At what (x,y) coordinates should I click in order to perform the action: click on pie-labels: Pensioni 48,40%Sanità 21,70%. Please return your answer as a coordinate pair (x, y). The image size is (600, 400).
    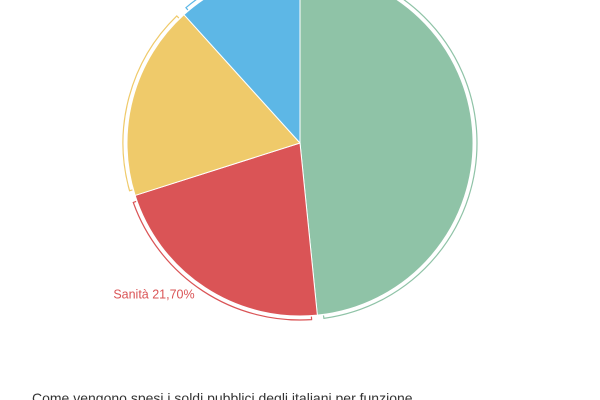
    Looking at the image, I should click on (153, 294).